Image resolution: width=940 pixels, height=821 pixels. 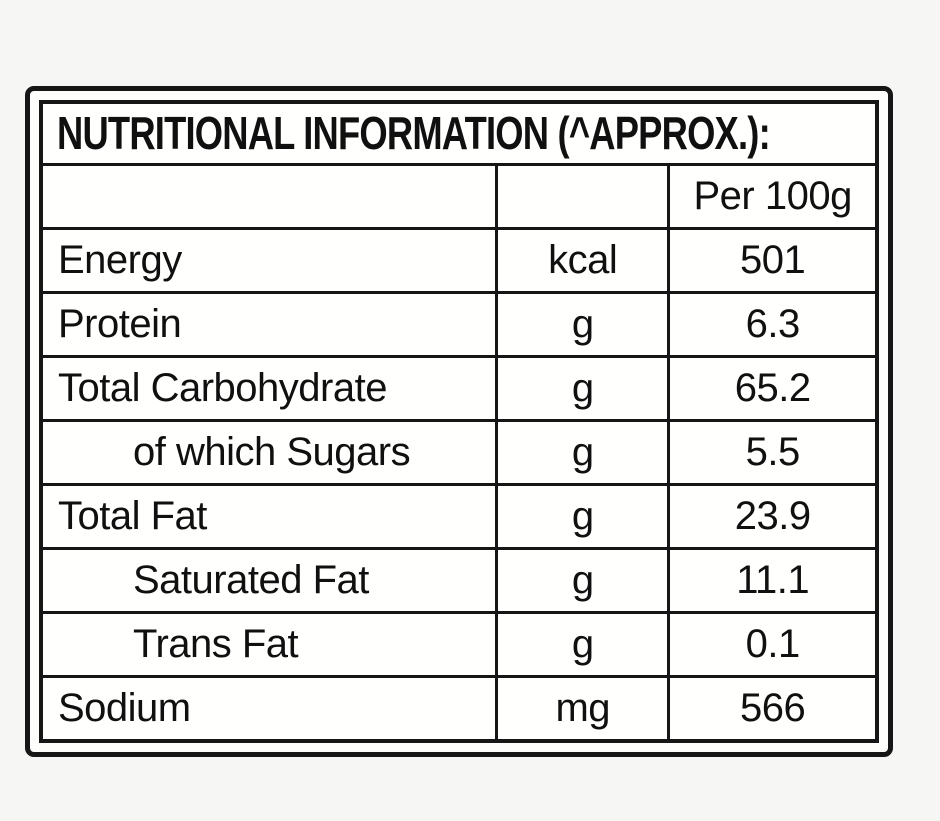 What do you see at coordinates (773, 709) in the screenshot?
I see `row-value: 566` at bounding box center [773, 709].